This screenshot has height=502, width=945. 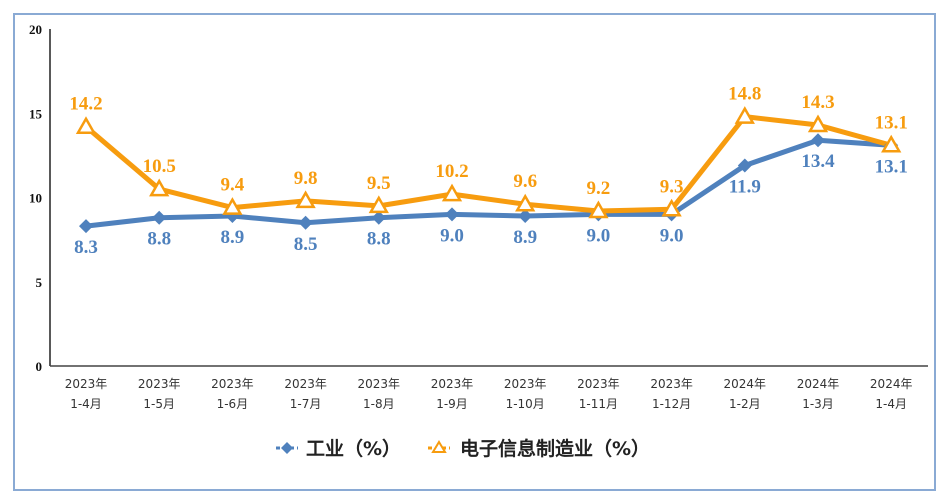 What do you see at coordinates (452, 404) in the screenshot?
I see `x-tick-label-period: 1-9月` at bounding box center [452, 404].